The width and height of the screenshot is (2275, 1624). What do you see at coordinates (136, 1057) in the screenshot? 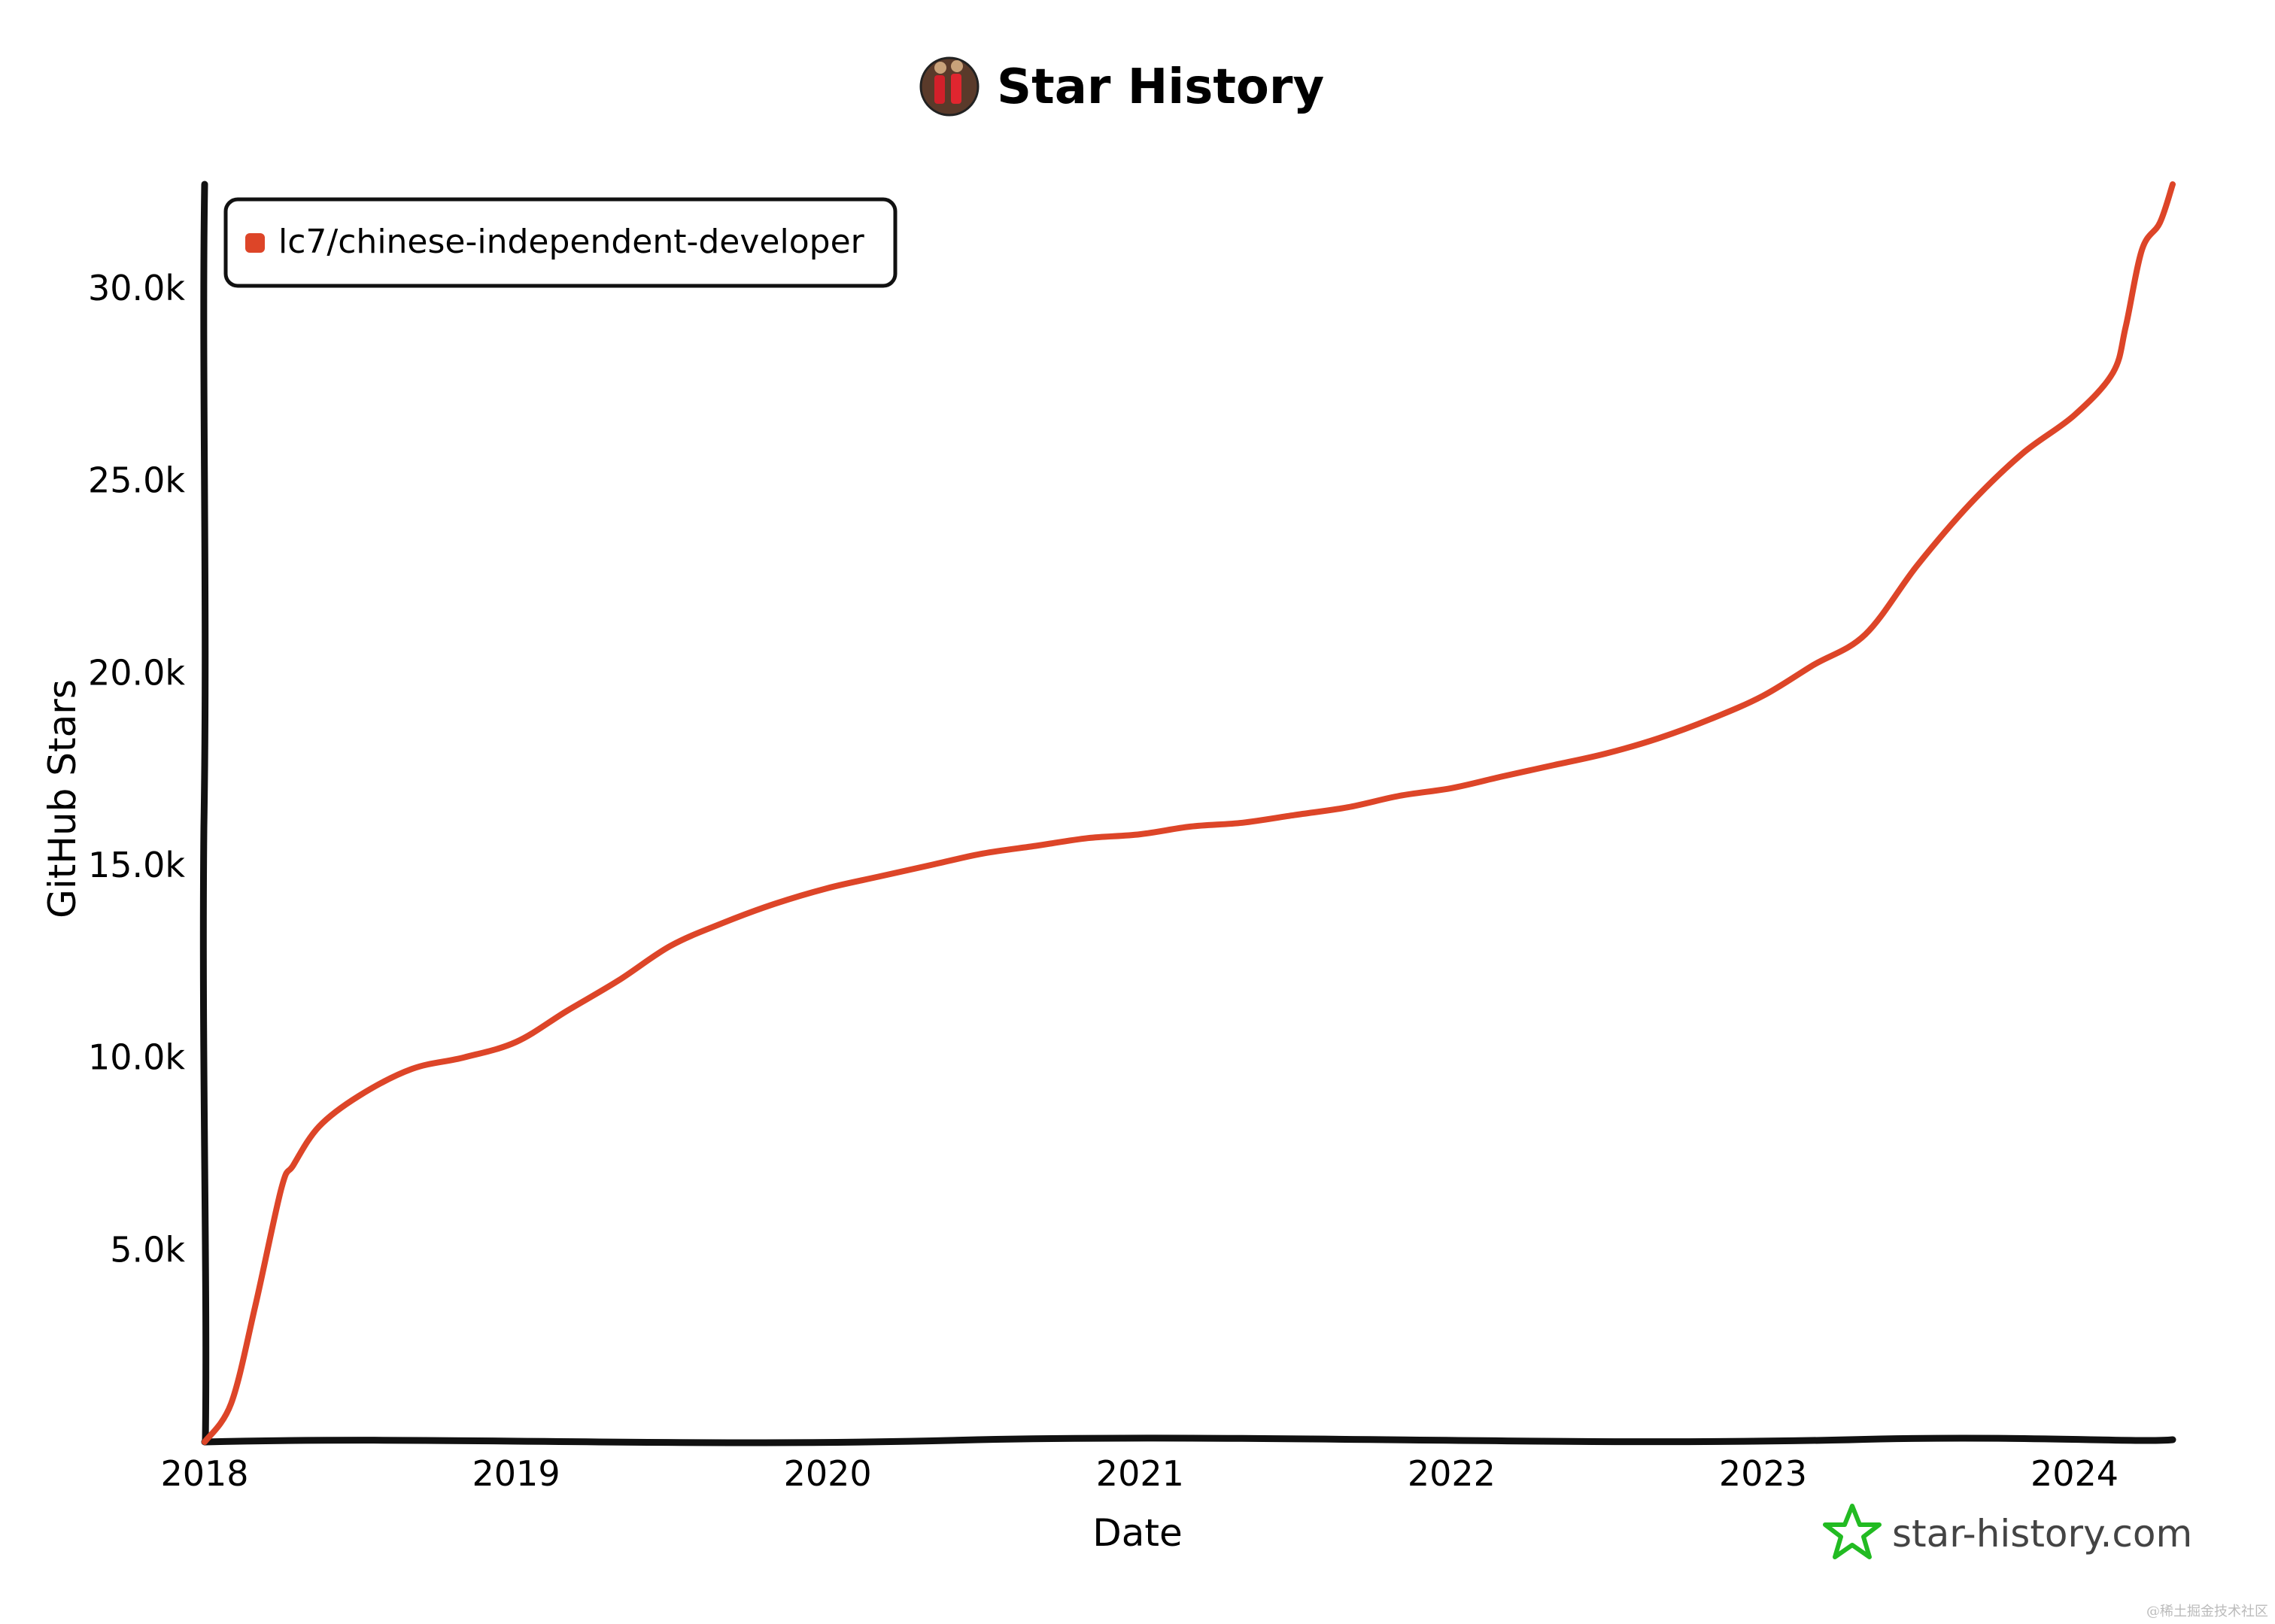
I see `y-tick-label: 10.0k` at bounding box center [136, 1057].